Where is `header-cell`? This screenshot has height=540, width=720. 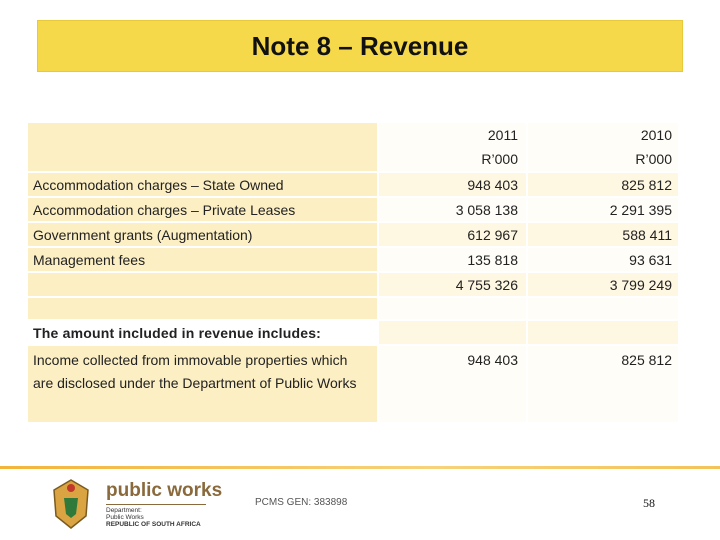
header-cell is located at coordinates (202, 147).